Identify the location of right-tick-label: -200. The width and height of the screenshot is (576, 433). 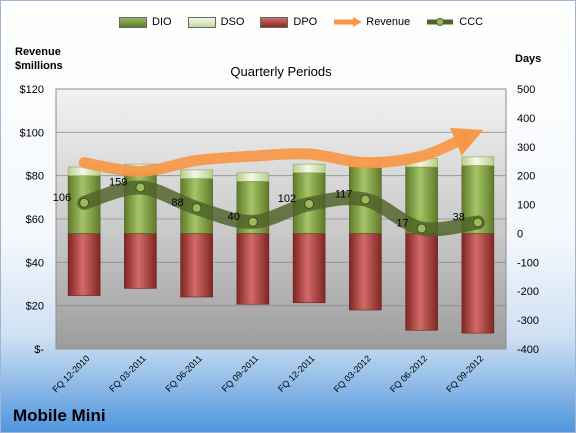
(528, 292).